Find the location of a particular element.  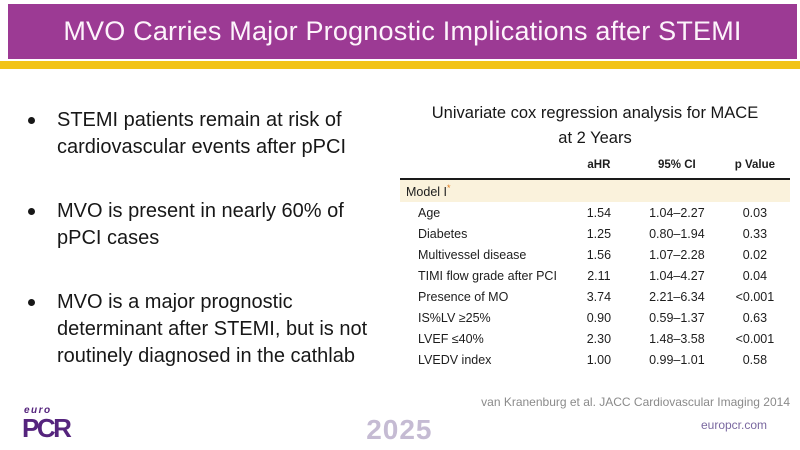

row-label: Age is located at coordinates (429, 212).